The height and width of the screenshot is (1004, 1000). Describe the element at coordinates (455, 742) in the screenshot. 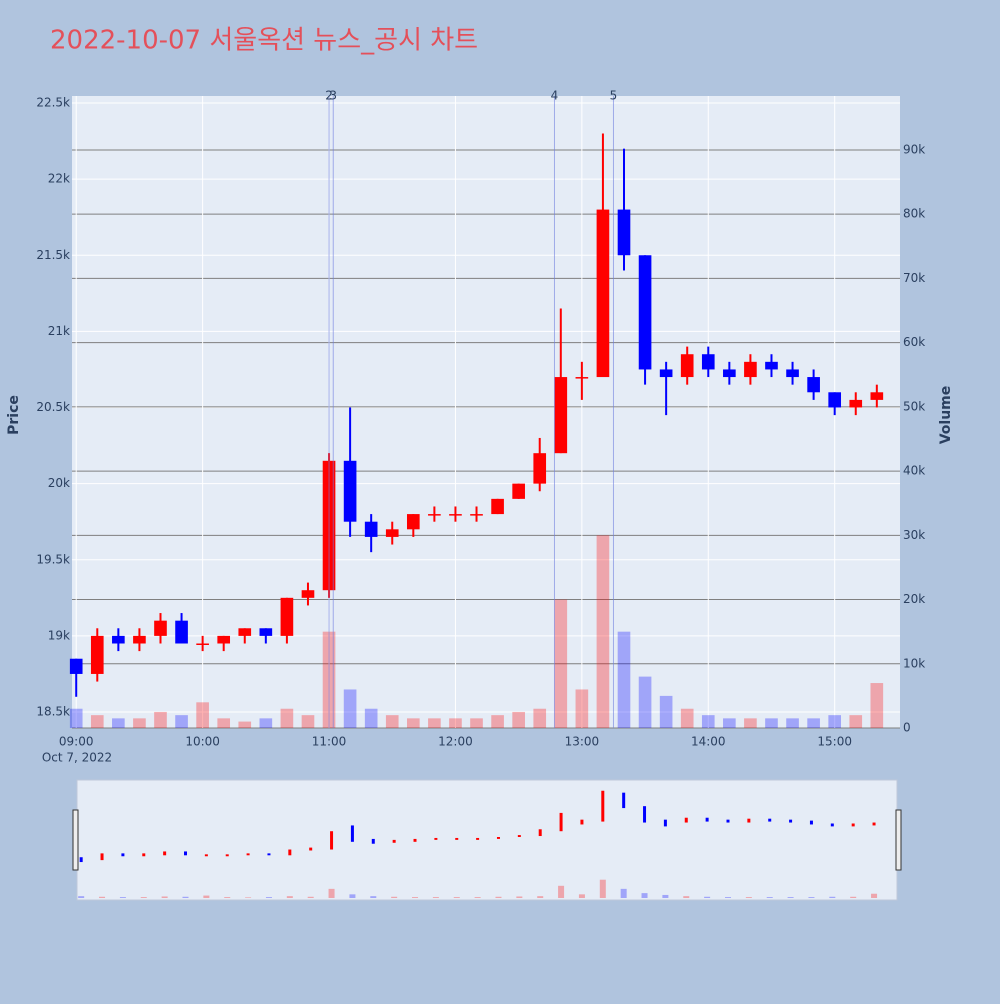

I see `x-tick-label: 12:00` at that location.